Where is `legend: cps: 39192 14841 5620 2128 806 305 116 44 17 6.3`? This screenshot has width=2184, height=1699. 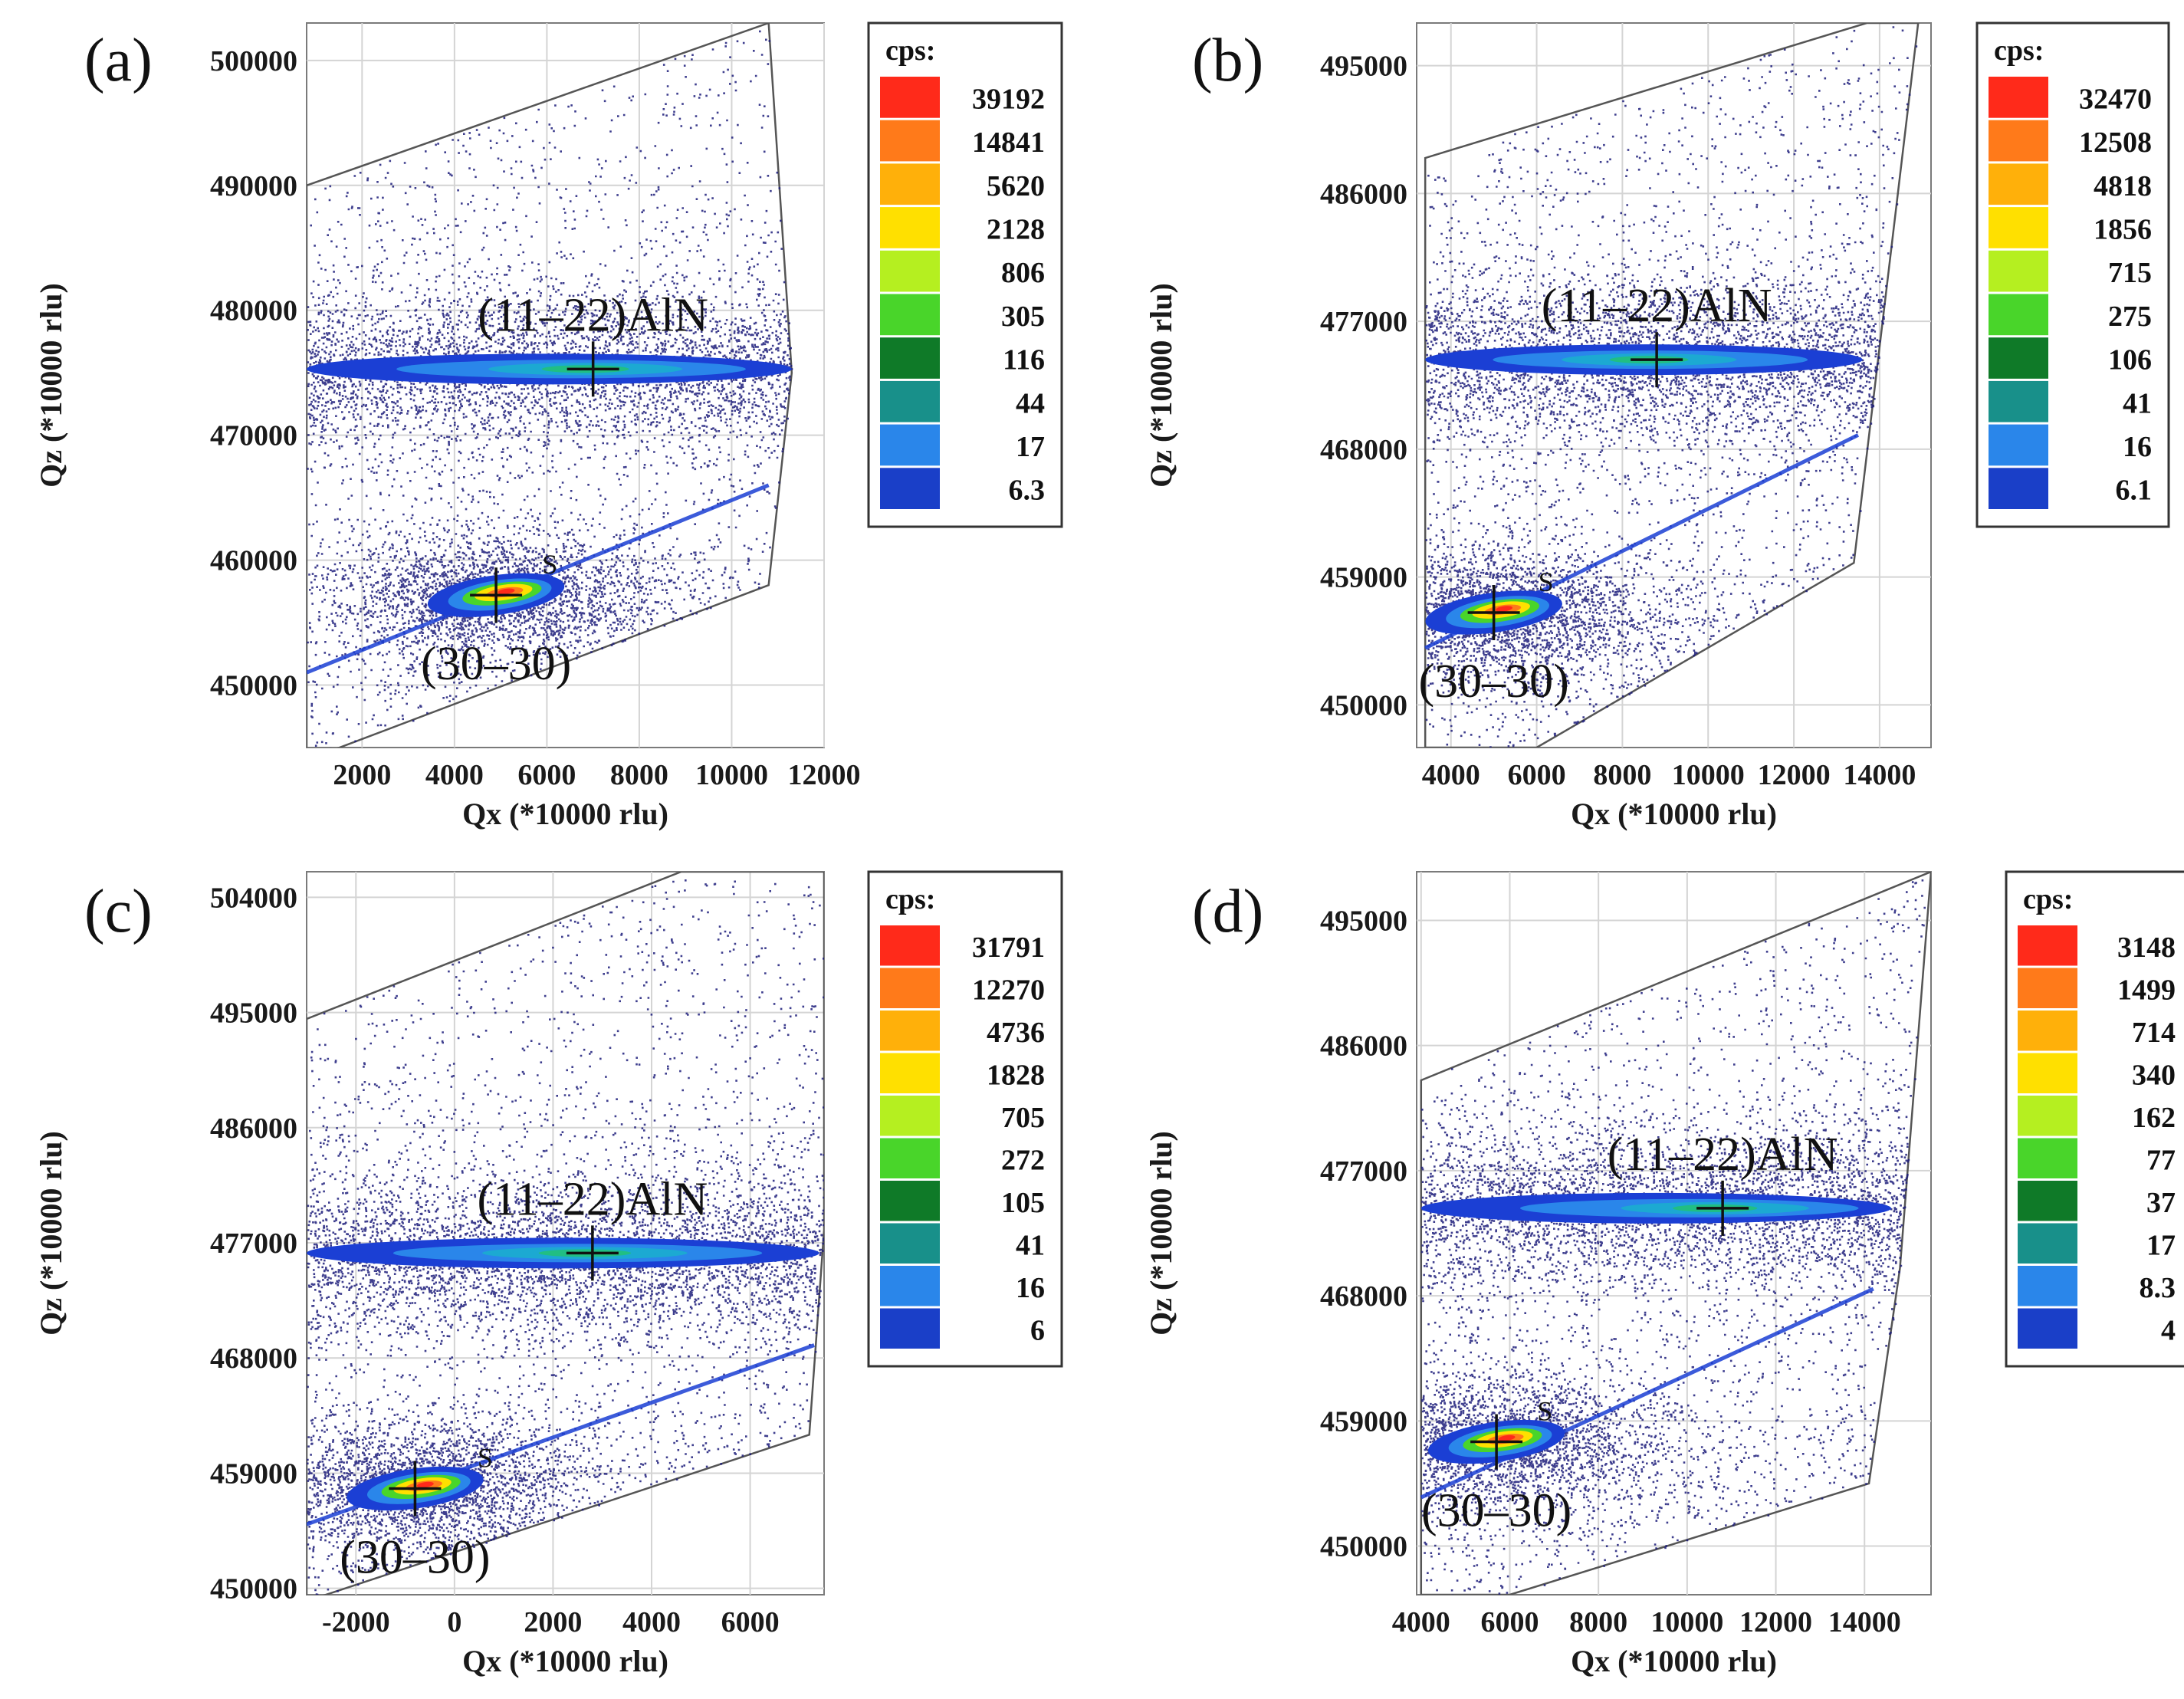 legend: cps: 39192 14841 5620 2128 806 305 116 44 17 6.3 is located at coordinates (965, 275).